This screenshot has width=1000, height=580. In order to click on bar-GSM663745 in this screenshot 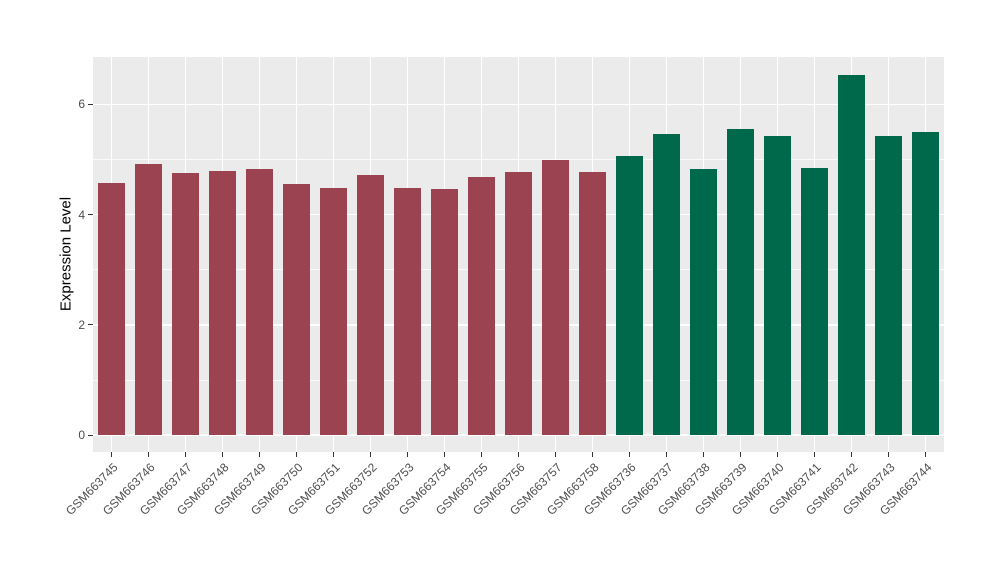, I will do `click(111, 308)`.